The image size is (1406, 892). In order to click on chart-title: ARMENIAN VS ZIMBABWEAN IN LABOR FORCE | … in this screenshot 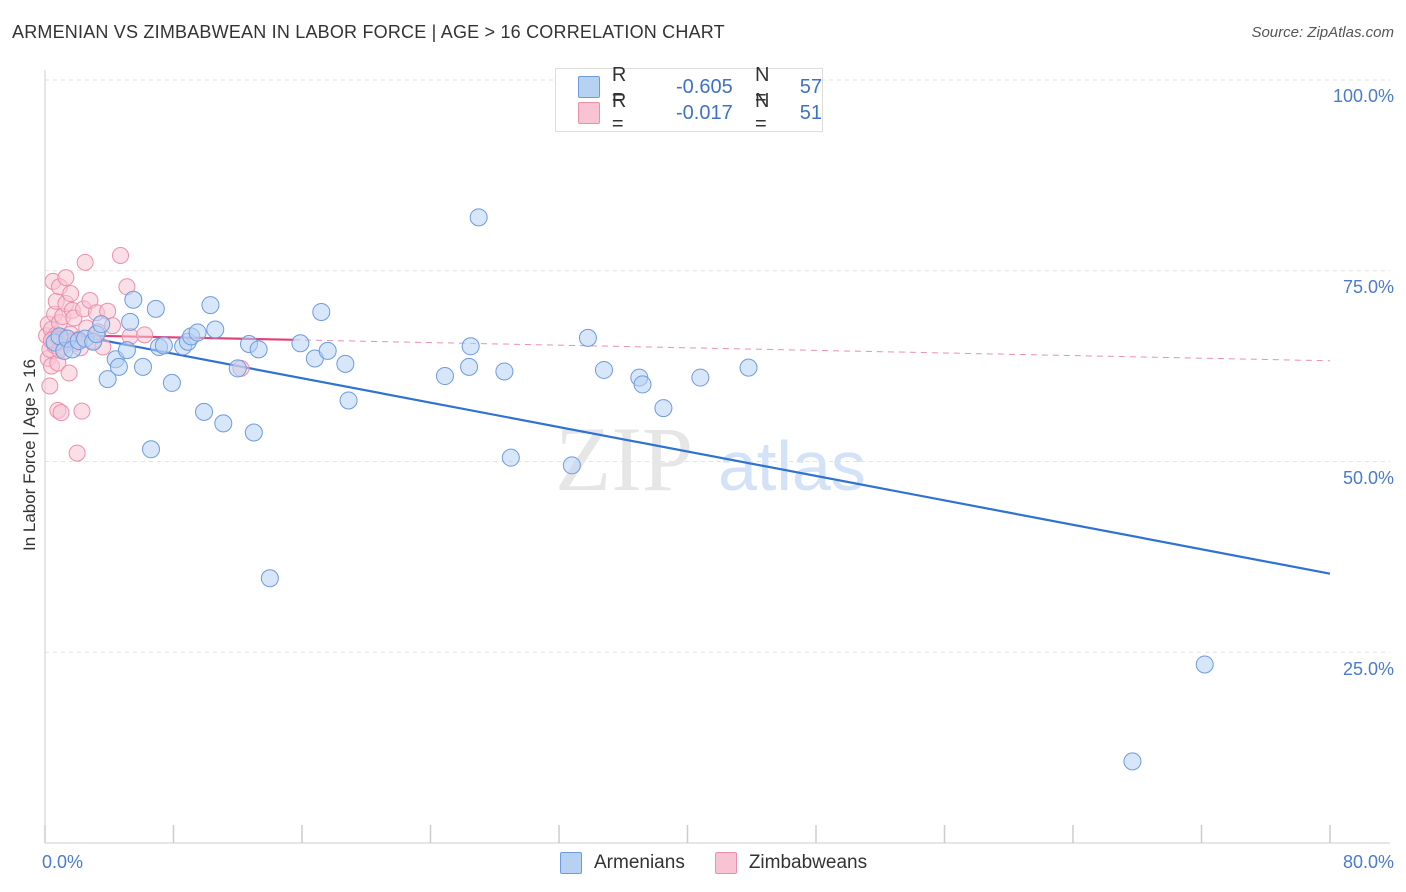, I will do `click(368, 32)`.